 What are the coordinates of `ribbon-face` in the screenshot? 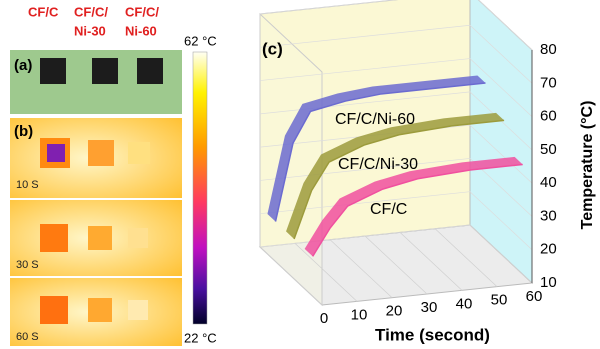 It's located at (413, 206).